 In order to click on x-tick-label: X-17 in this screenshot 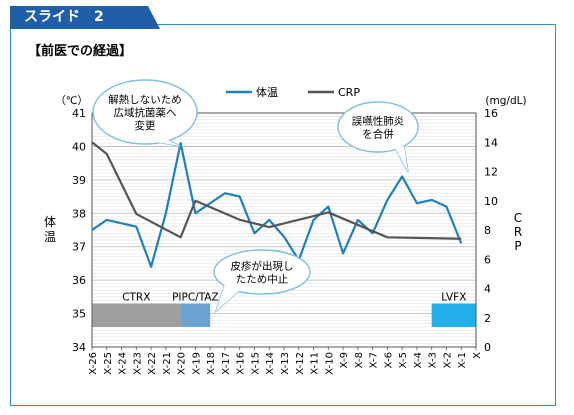, I will do `click(226, 363)`.